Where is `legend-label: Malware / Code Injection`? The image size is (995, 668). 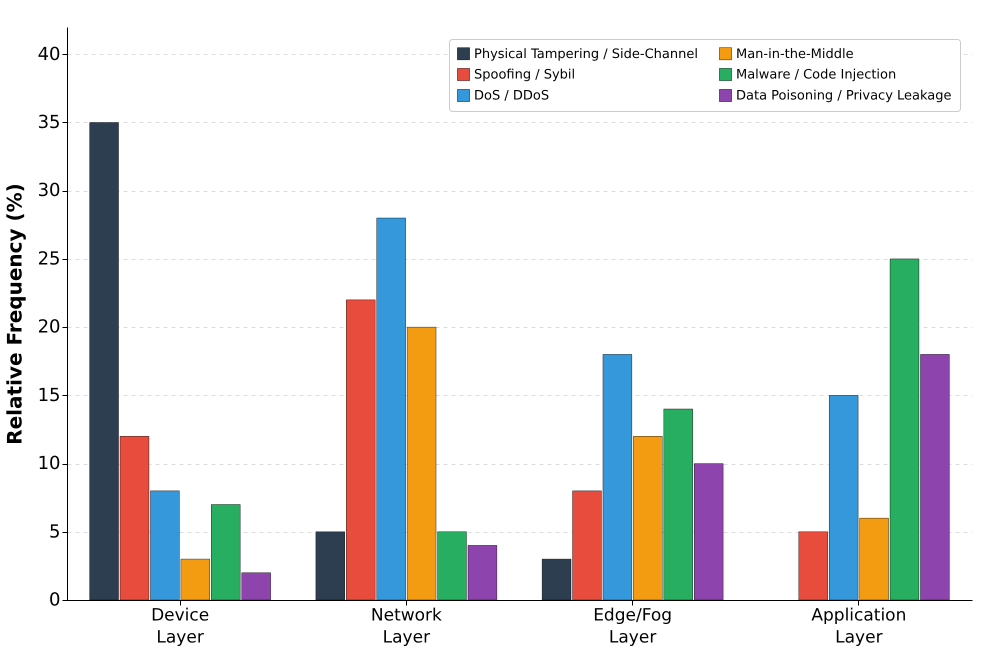
legend-label: Malware / Code Injection is located at coordinates (816, 75).